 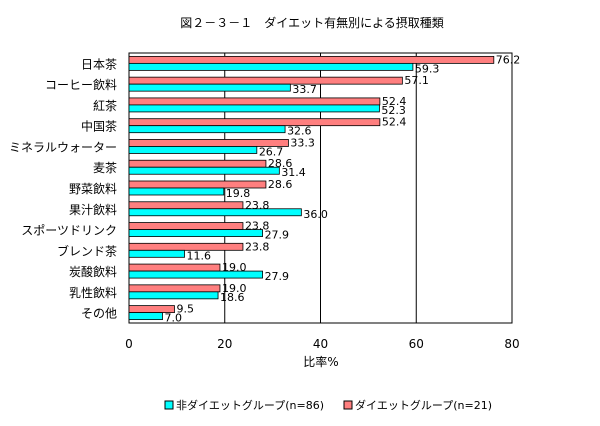 I want to click on legend-swatch-diet, so click(x=348, y=405).